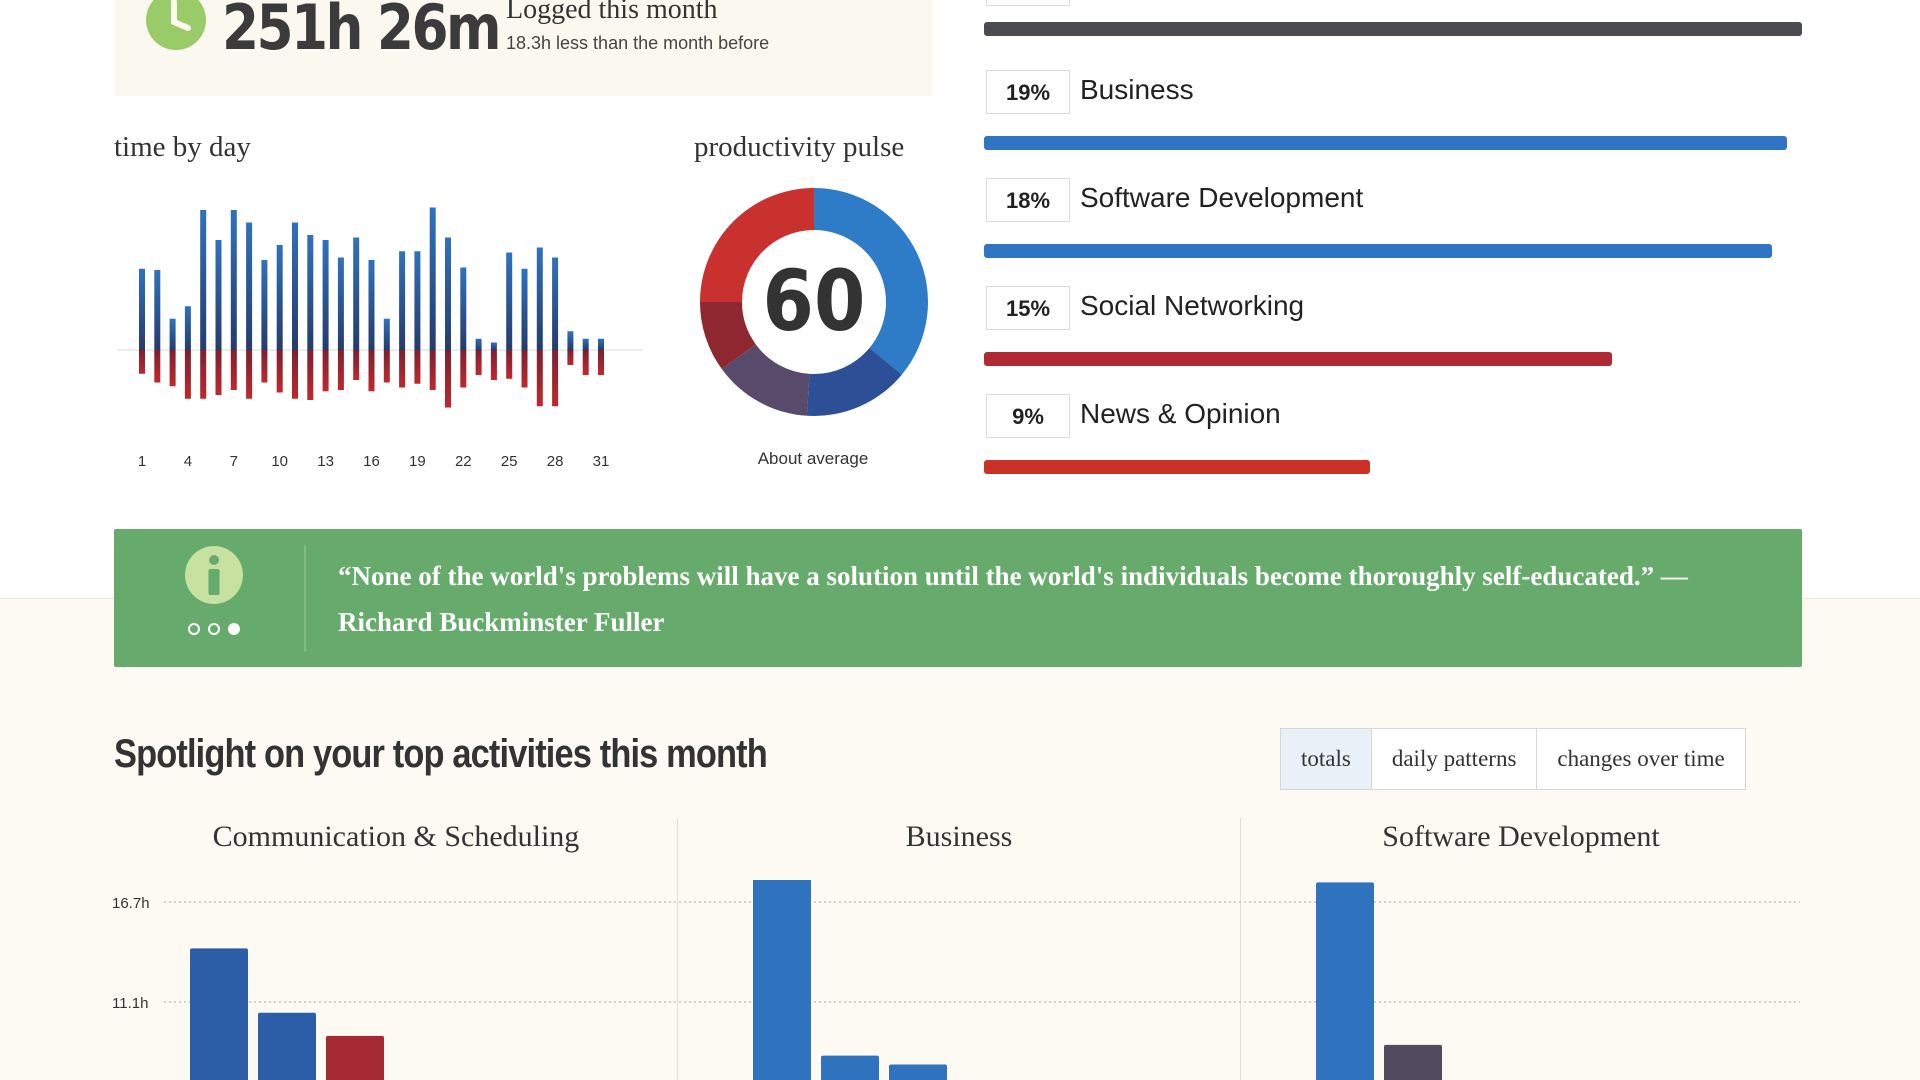 Image resolution: width=1920 pixels, height=1080 pixels. What do you see at coordinates (396, 836) in the screenshot?
I see `panel-title-communication: Communication & Scheduling` at bounding box center [396, 836].